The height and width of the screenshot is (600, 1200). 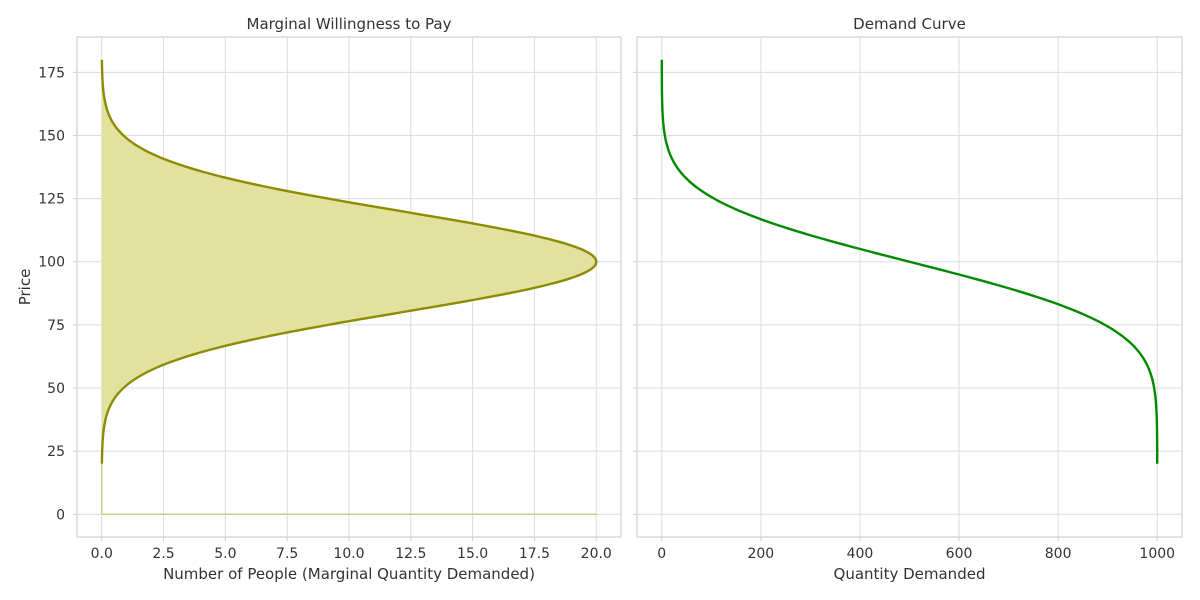 What do you see at coordinates (56, 389) in the screenshot?
I see `y-tick-label: 50` at bounding box center [56, 389].